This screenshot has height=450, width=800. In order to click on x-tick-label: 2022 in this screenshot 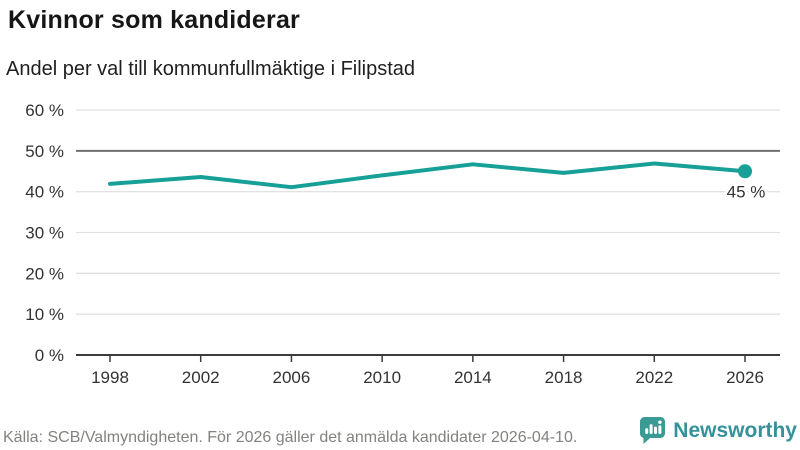, I will do `click(654, 377)`.